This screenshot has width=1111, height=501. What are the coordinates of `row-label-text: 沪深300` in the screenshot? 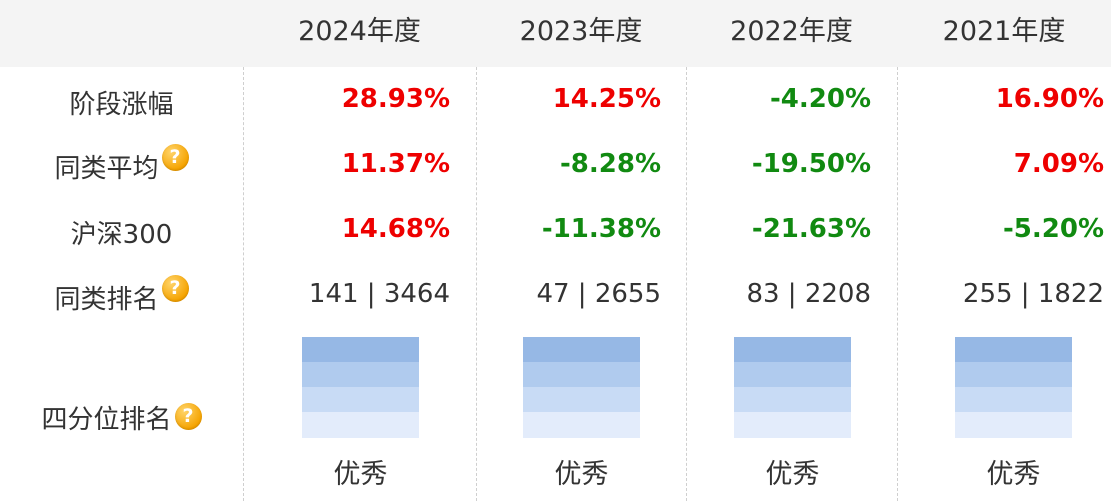 It's located at (121, 235).